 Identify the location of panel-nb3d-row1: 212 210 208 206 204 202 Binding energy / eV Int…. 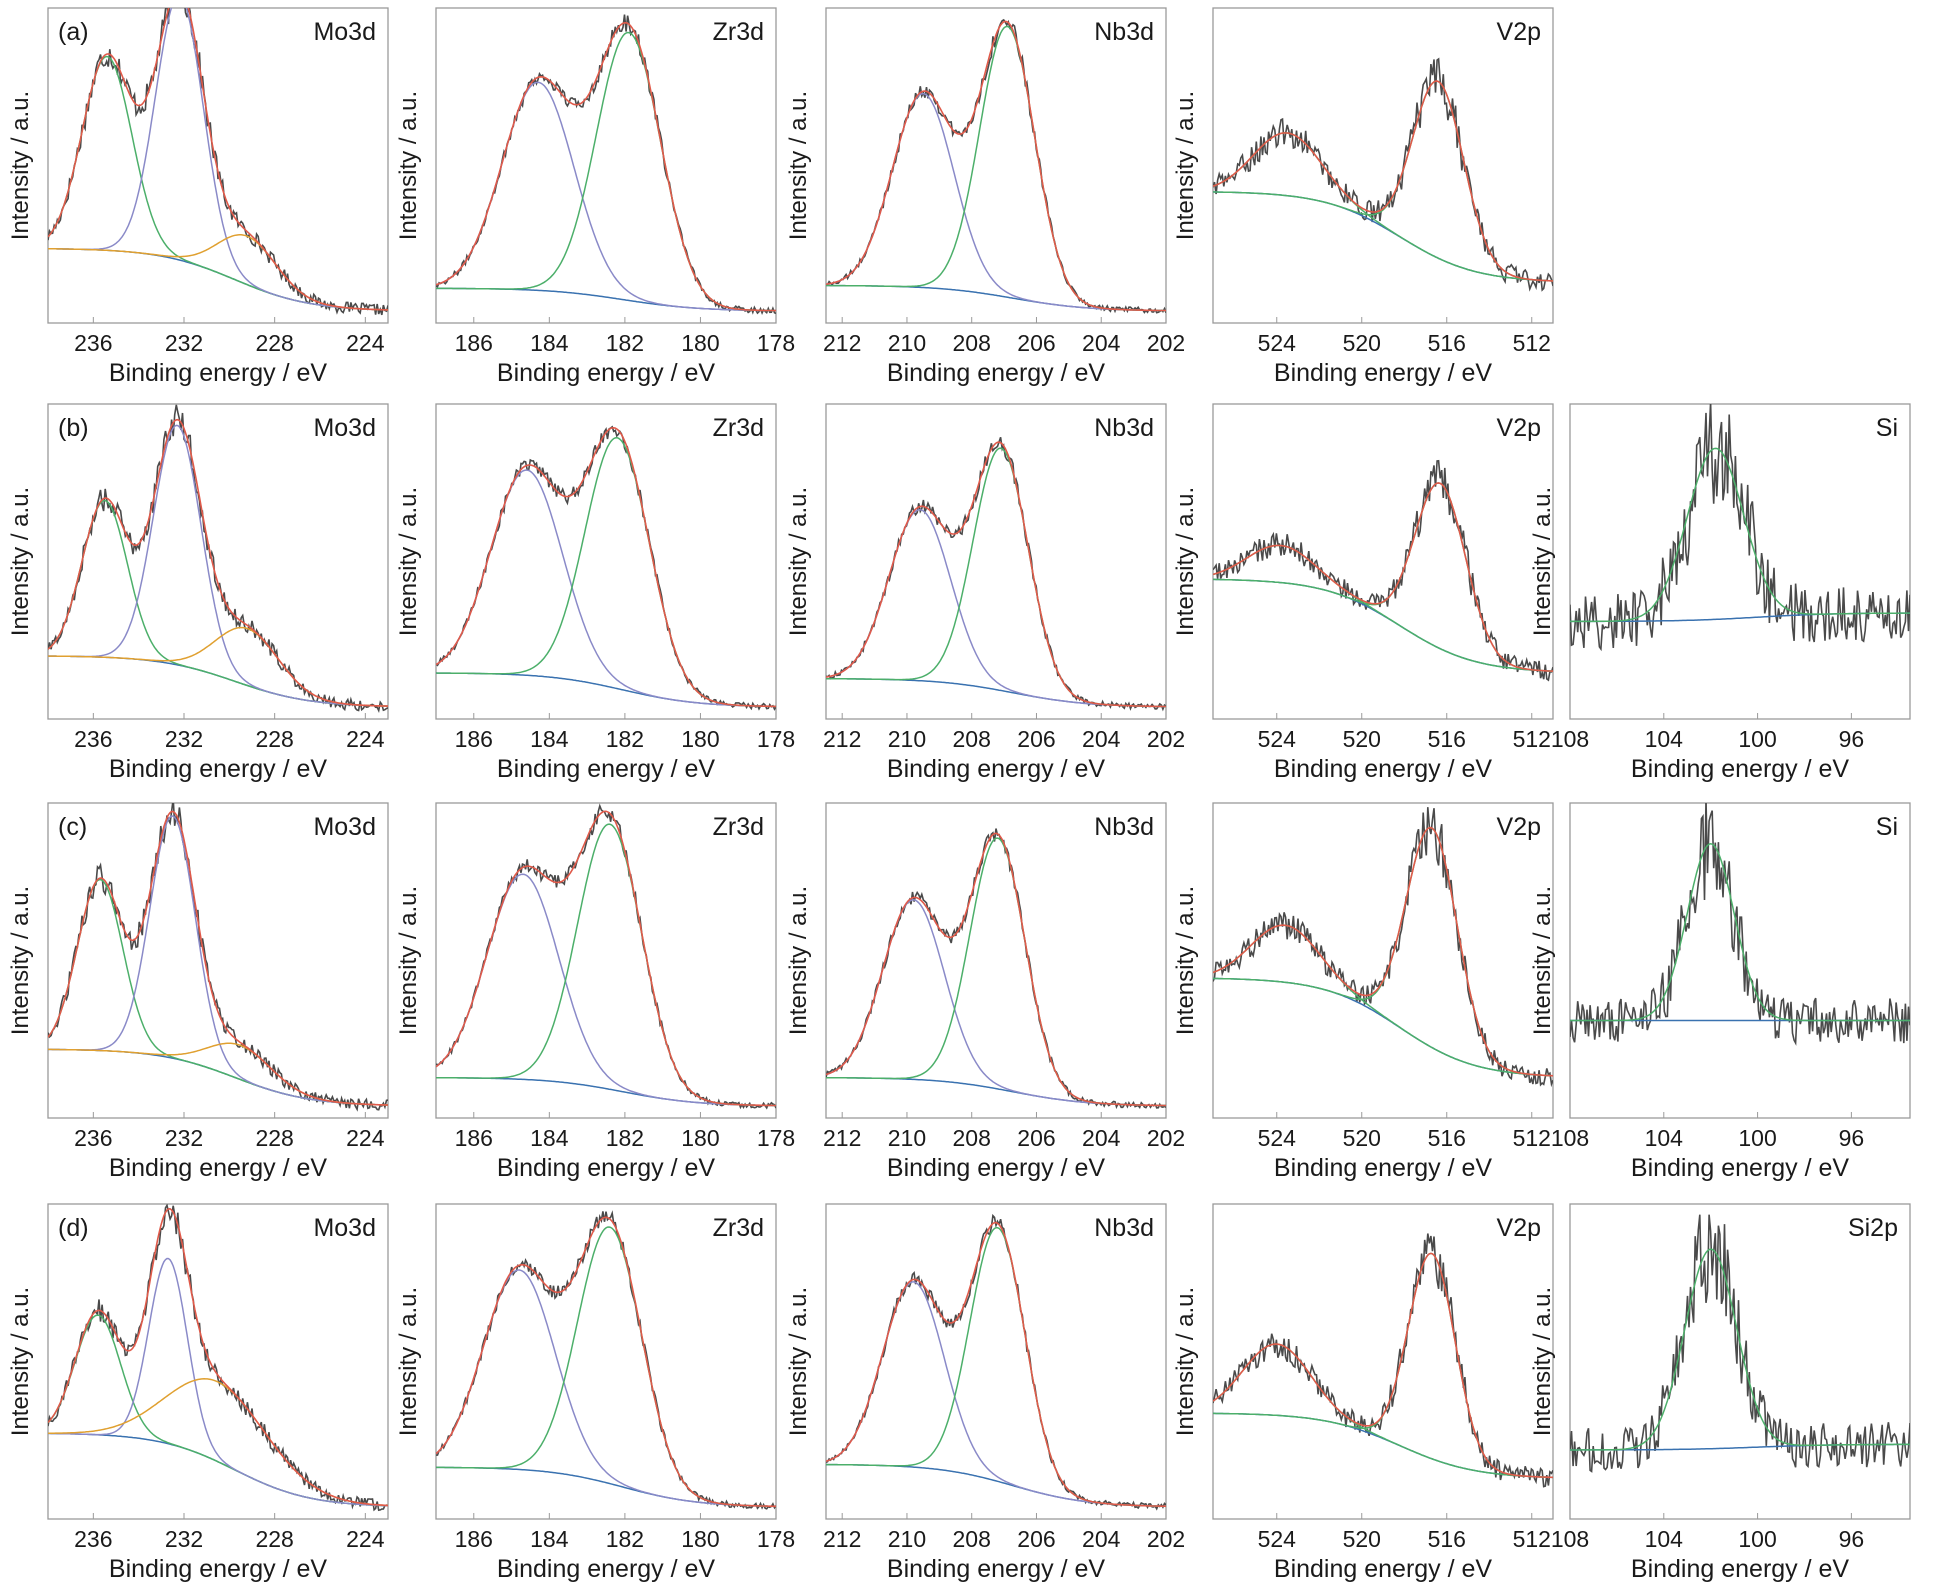
(985, 197).